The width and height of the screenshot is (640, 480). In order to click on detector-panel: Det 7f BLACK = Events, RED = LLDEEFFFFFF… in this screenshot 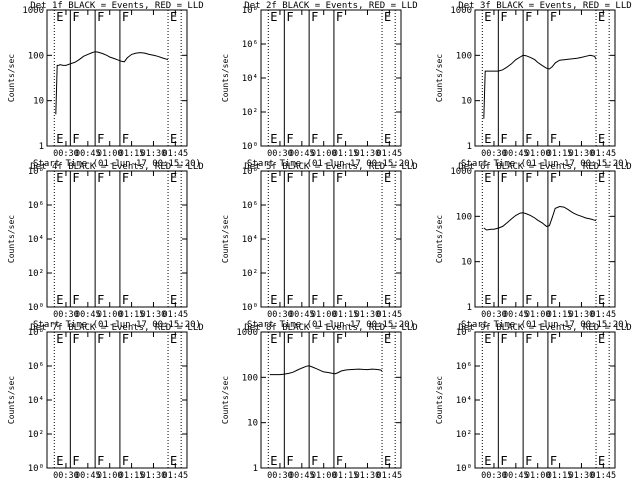, I will do `click(105, 401)`.